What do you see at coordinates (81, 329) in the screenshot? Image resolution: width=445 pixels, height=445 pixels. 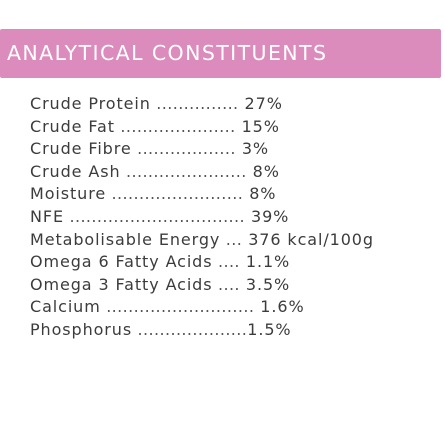 I see `constituent-label: Phosphorus` at bounding box center [81, 329].